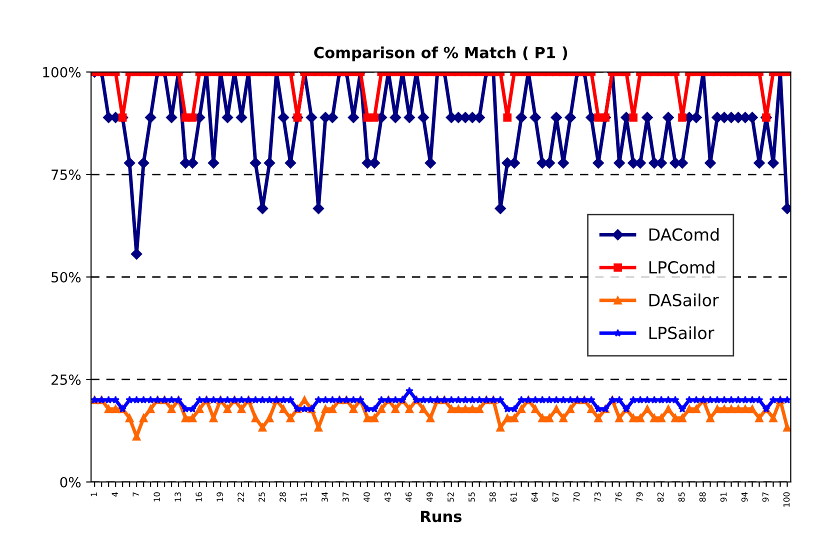  What do you see at coordinates (261, 497) in the screenshot?
I see `x-tick-label: 25` at bounding box center [261, 497].